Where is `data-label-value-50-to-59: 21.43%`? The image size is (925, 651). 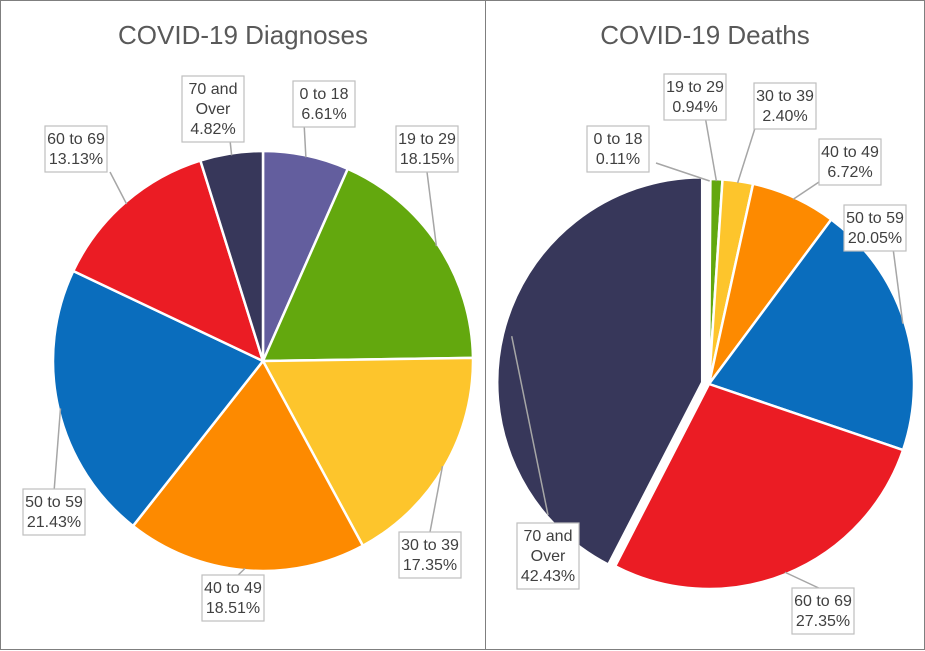 data-label-value-50-to-59: 21.43% is located at coordinates (54, 522).